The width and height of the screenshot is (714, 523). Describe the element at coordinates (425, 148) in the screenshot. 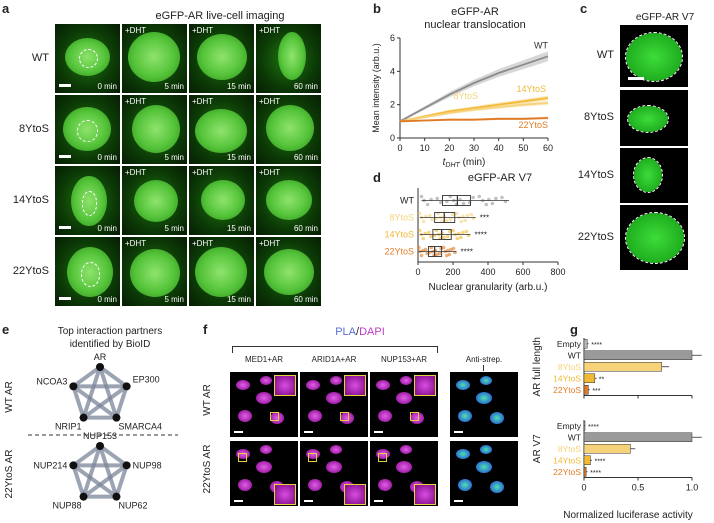

I see `x-tick-label: 10` at that location.